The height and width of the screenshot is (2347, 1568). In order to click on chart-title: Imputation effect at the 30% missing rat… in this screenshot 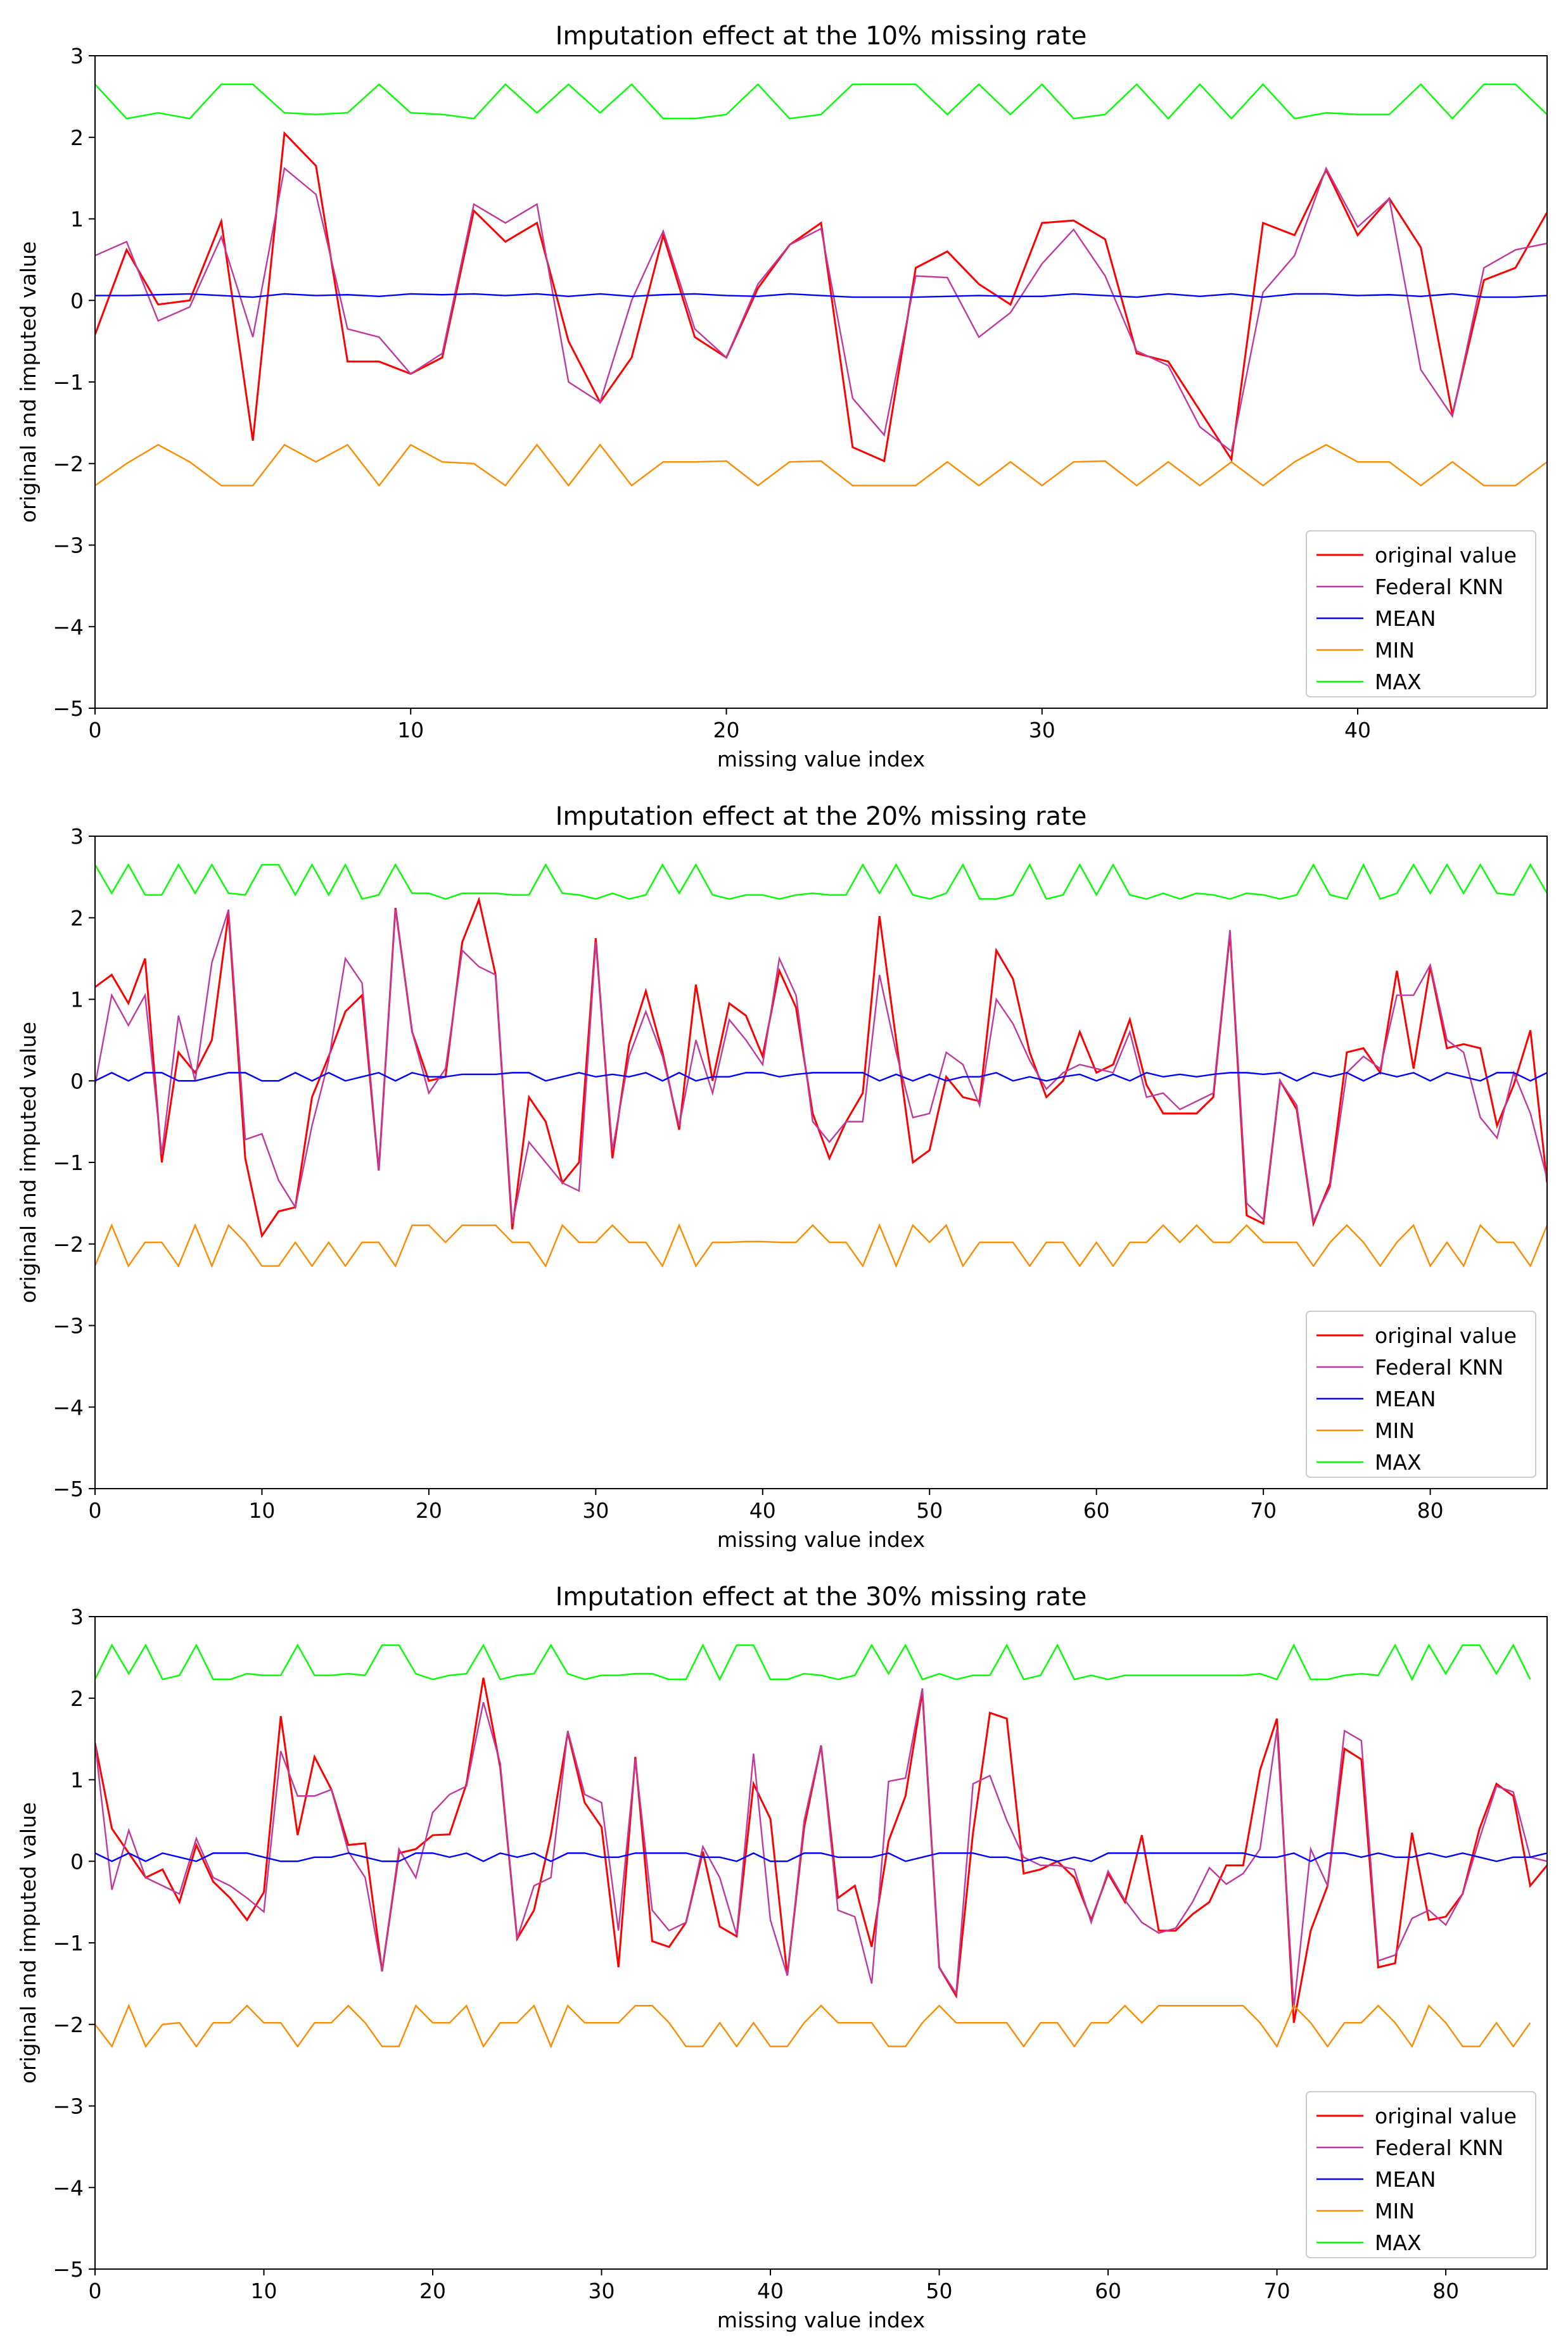, I will do `click(821, 1597)`.